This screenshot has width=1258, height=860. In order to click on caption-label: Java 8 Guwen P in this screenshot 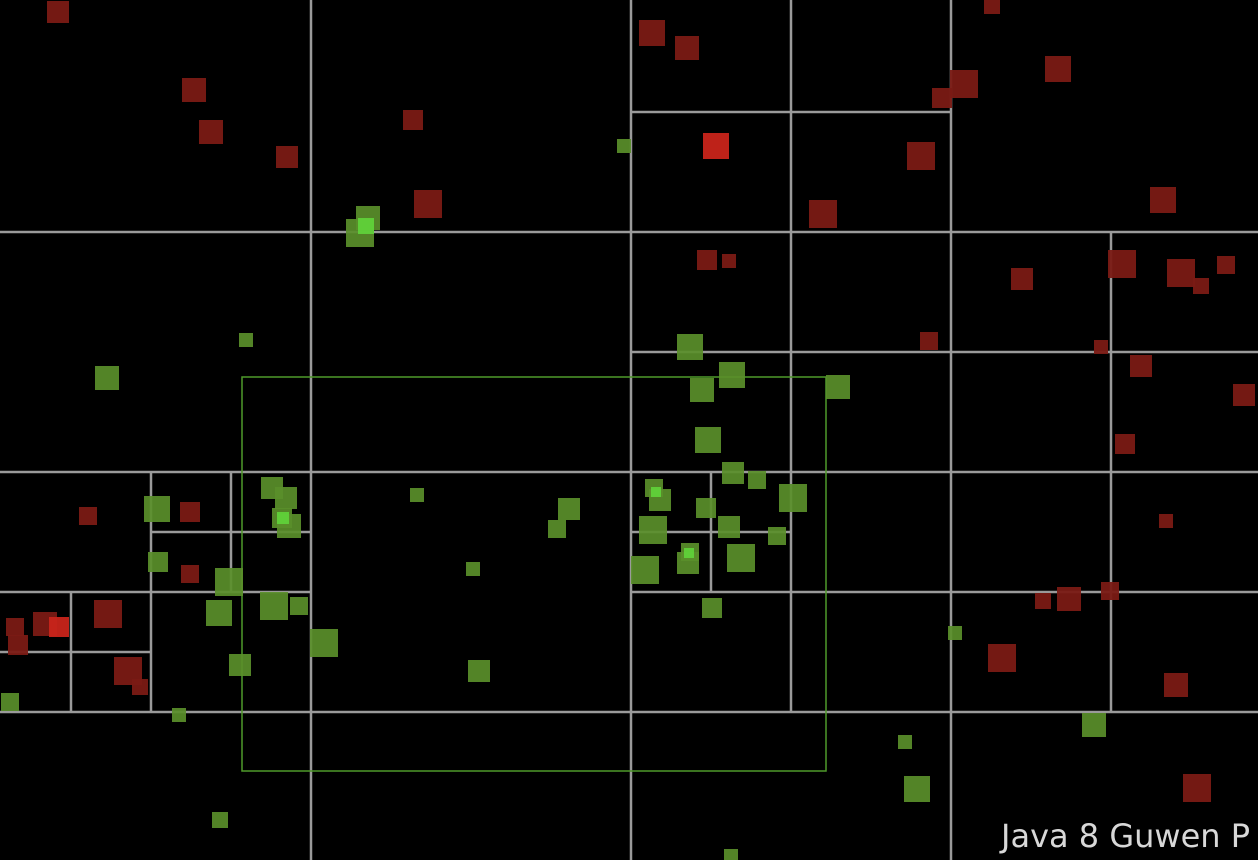, I will do `click(1125, 836)`.